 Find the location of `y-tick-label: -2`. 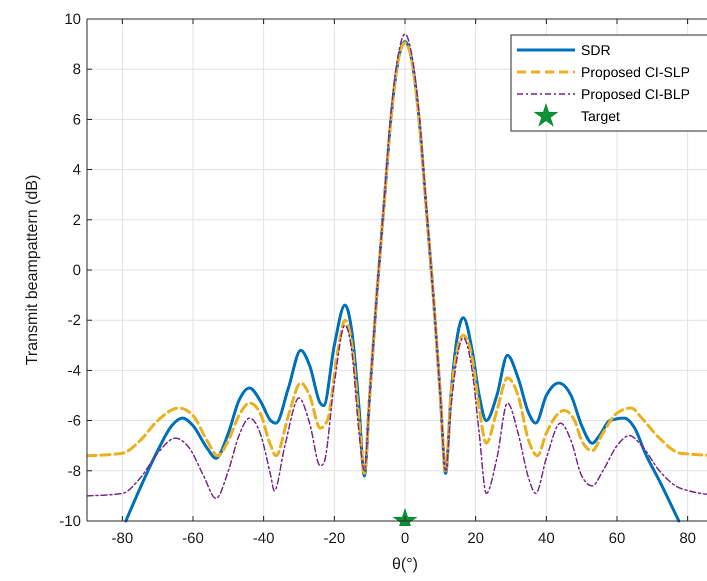

y-tick-label: -2 is located at coordinates (74, 321).